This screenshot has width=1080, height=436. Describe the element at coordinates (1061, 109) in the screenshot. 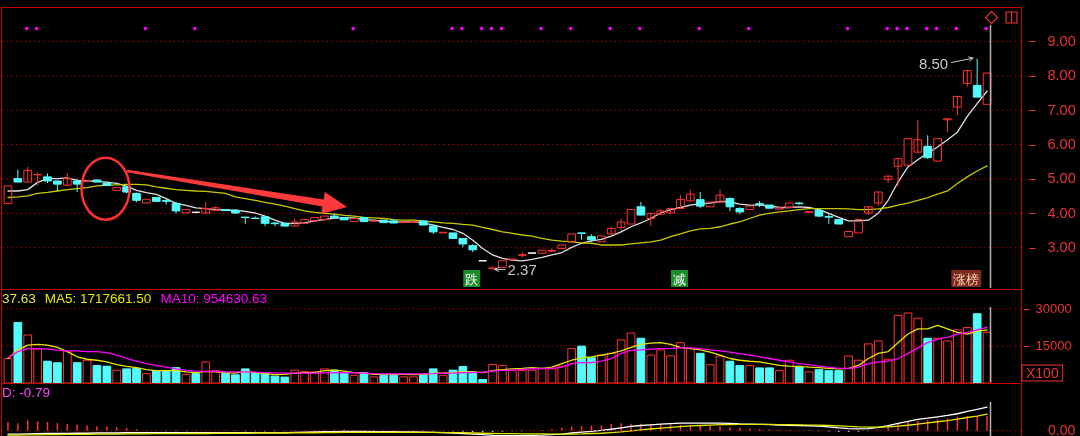

I see `y-tick-label: 7.00` at that location.